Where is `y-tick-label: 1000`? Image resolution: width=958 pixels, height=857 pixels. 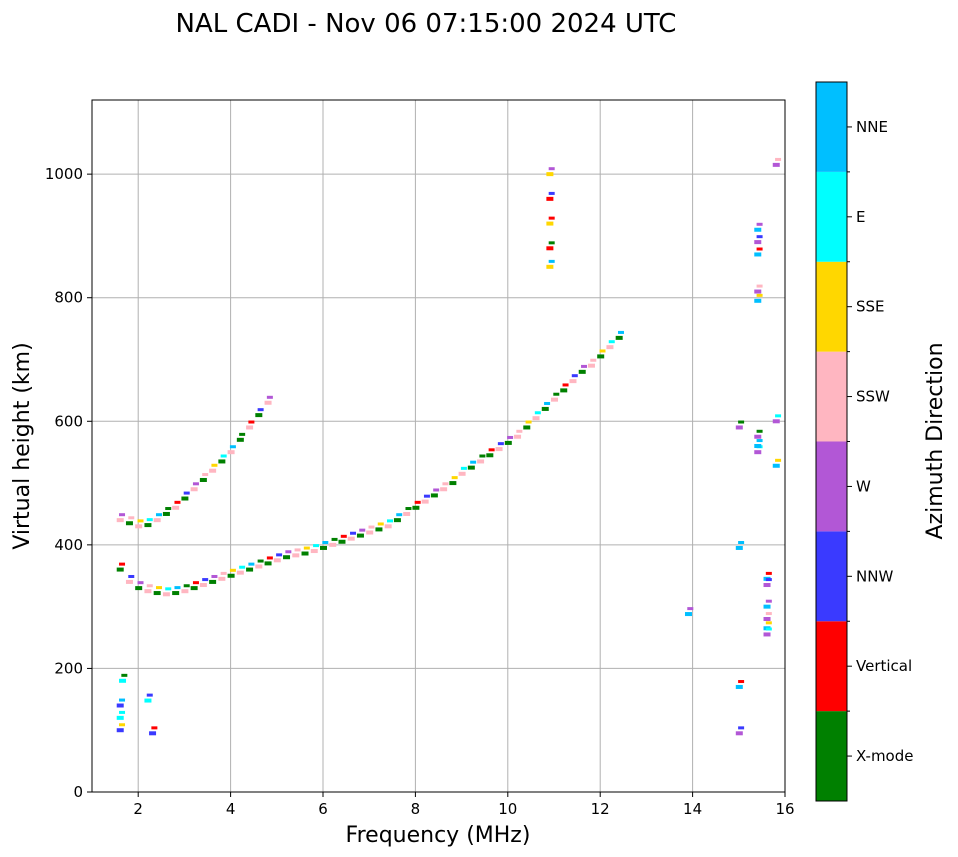
y-tick-label: 1000 is located at coordinates (64, 174).